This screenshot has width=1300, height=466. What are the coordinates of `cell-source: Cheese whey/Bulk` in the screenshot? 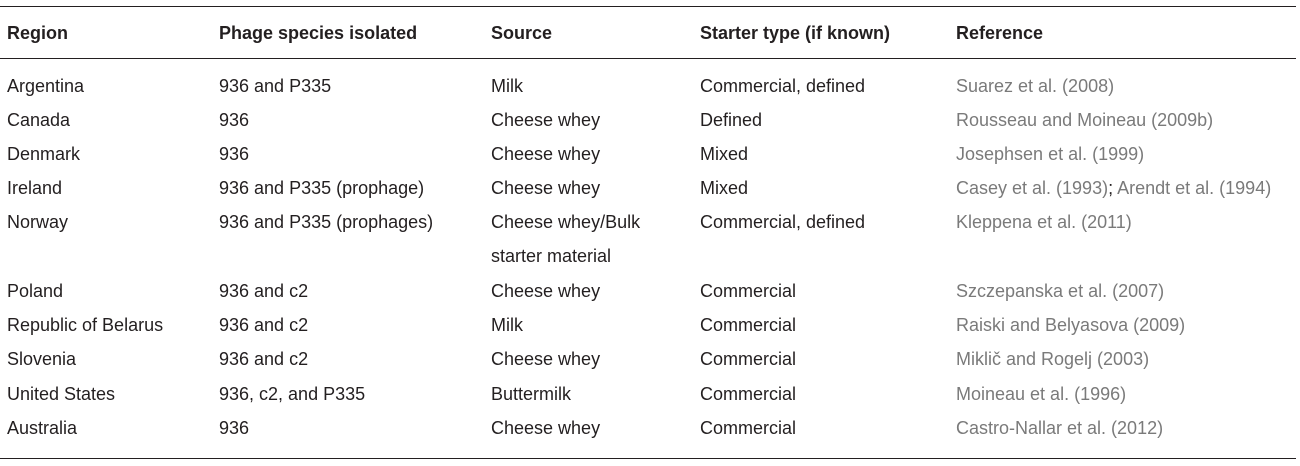 It's located at (566, 222).